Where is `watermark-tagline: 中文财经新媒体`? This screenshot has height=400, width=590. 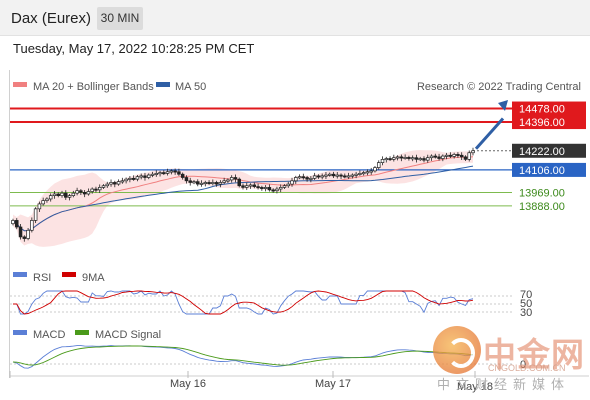 watermark-tagline: 中文财经新媒体 is located at coordinates (504, 384).